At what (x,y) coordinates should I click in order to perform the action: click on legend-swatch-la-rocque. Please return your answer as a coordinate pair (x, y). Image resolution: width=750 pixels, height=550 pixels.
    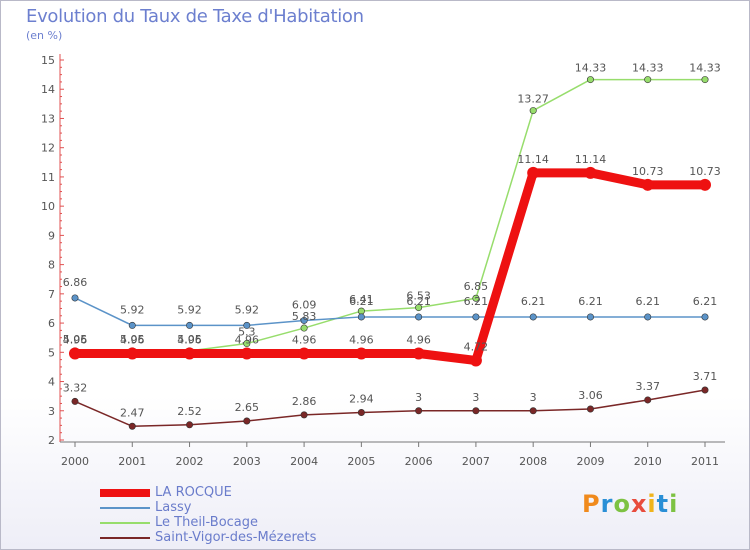
    Looking at the image, I should click on (125, 492).